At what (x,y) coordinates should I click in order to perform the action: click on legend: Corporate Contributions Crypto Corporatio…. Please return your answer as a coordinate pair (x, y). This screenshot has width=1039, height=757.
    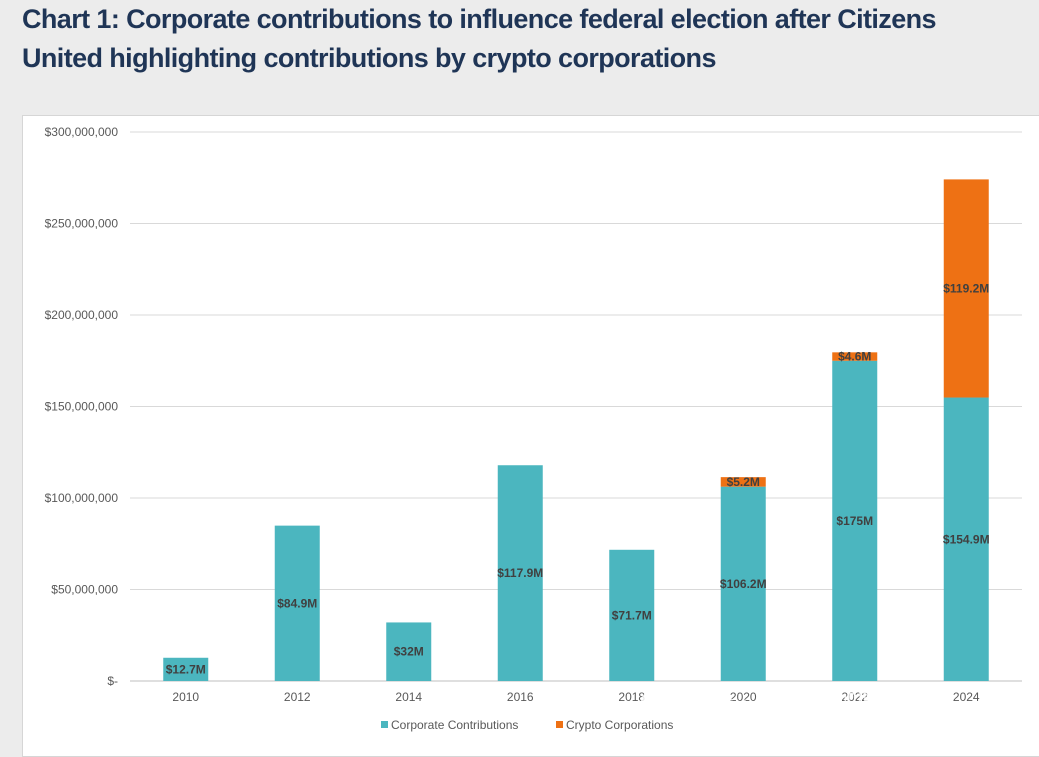
    Looking at the image, I should click on (527, 725).